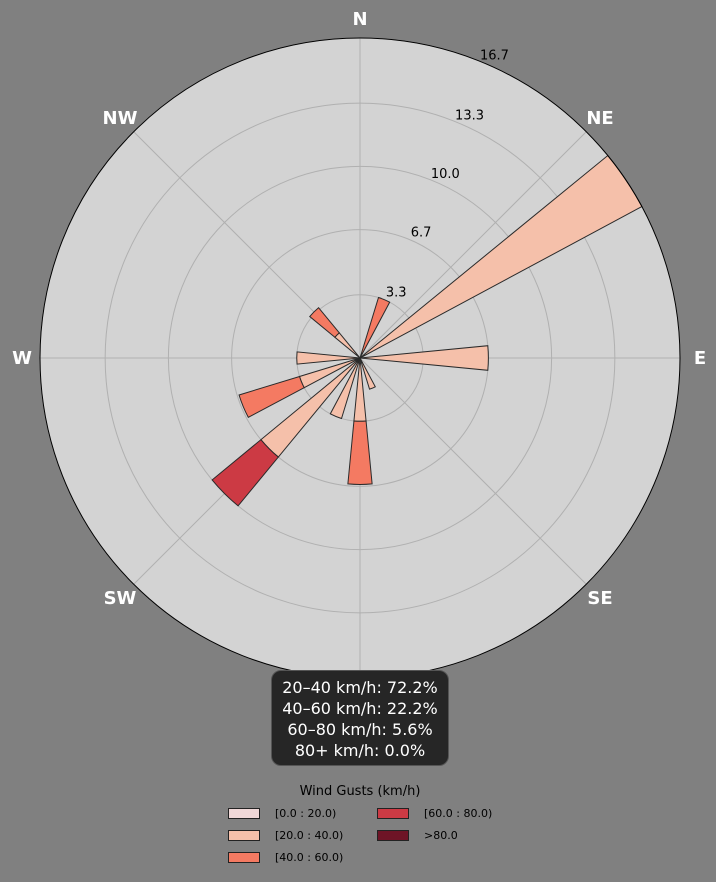  Describe the element at coordinates (396, 293) in the screenshot. I see `radial-tick-label-0: 3.3` at that location.